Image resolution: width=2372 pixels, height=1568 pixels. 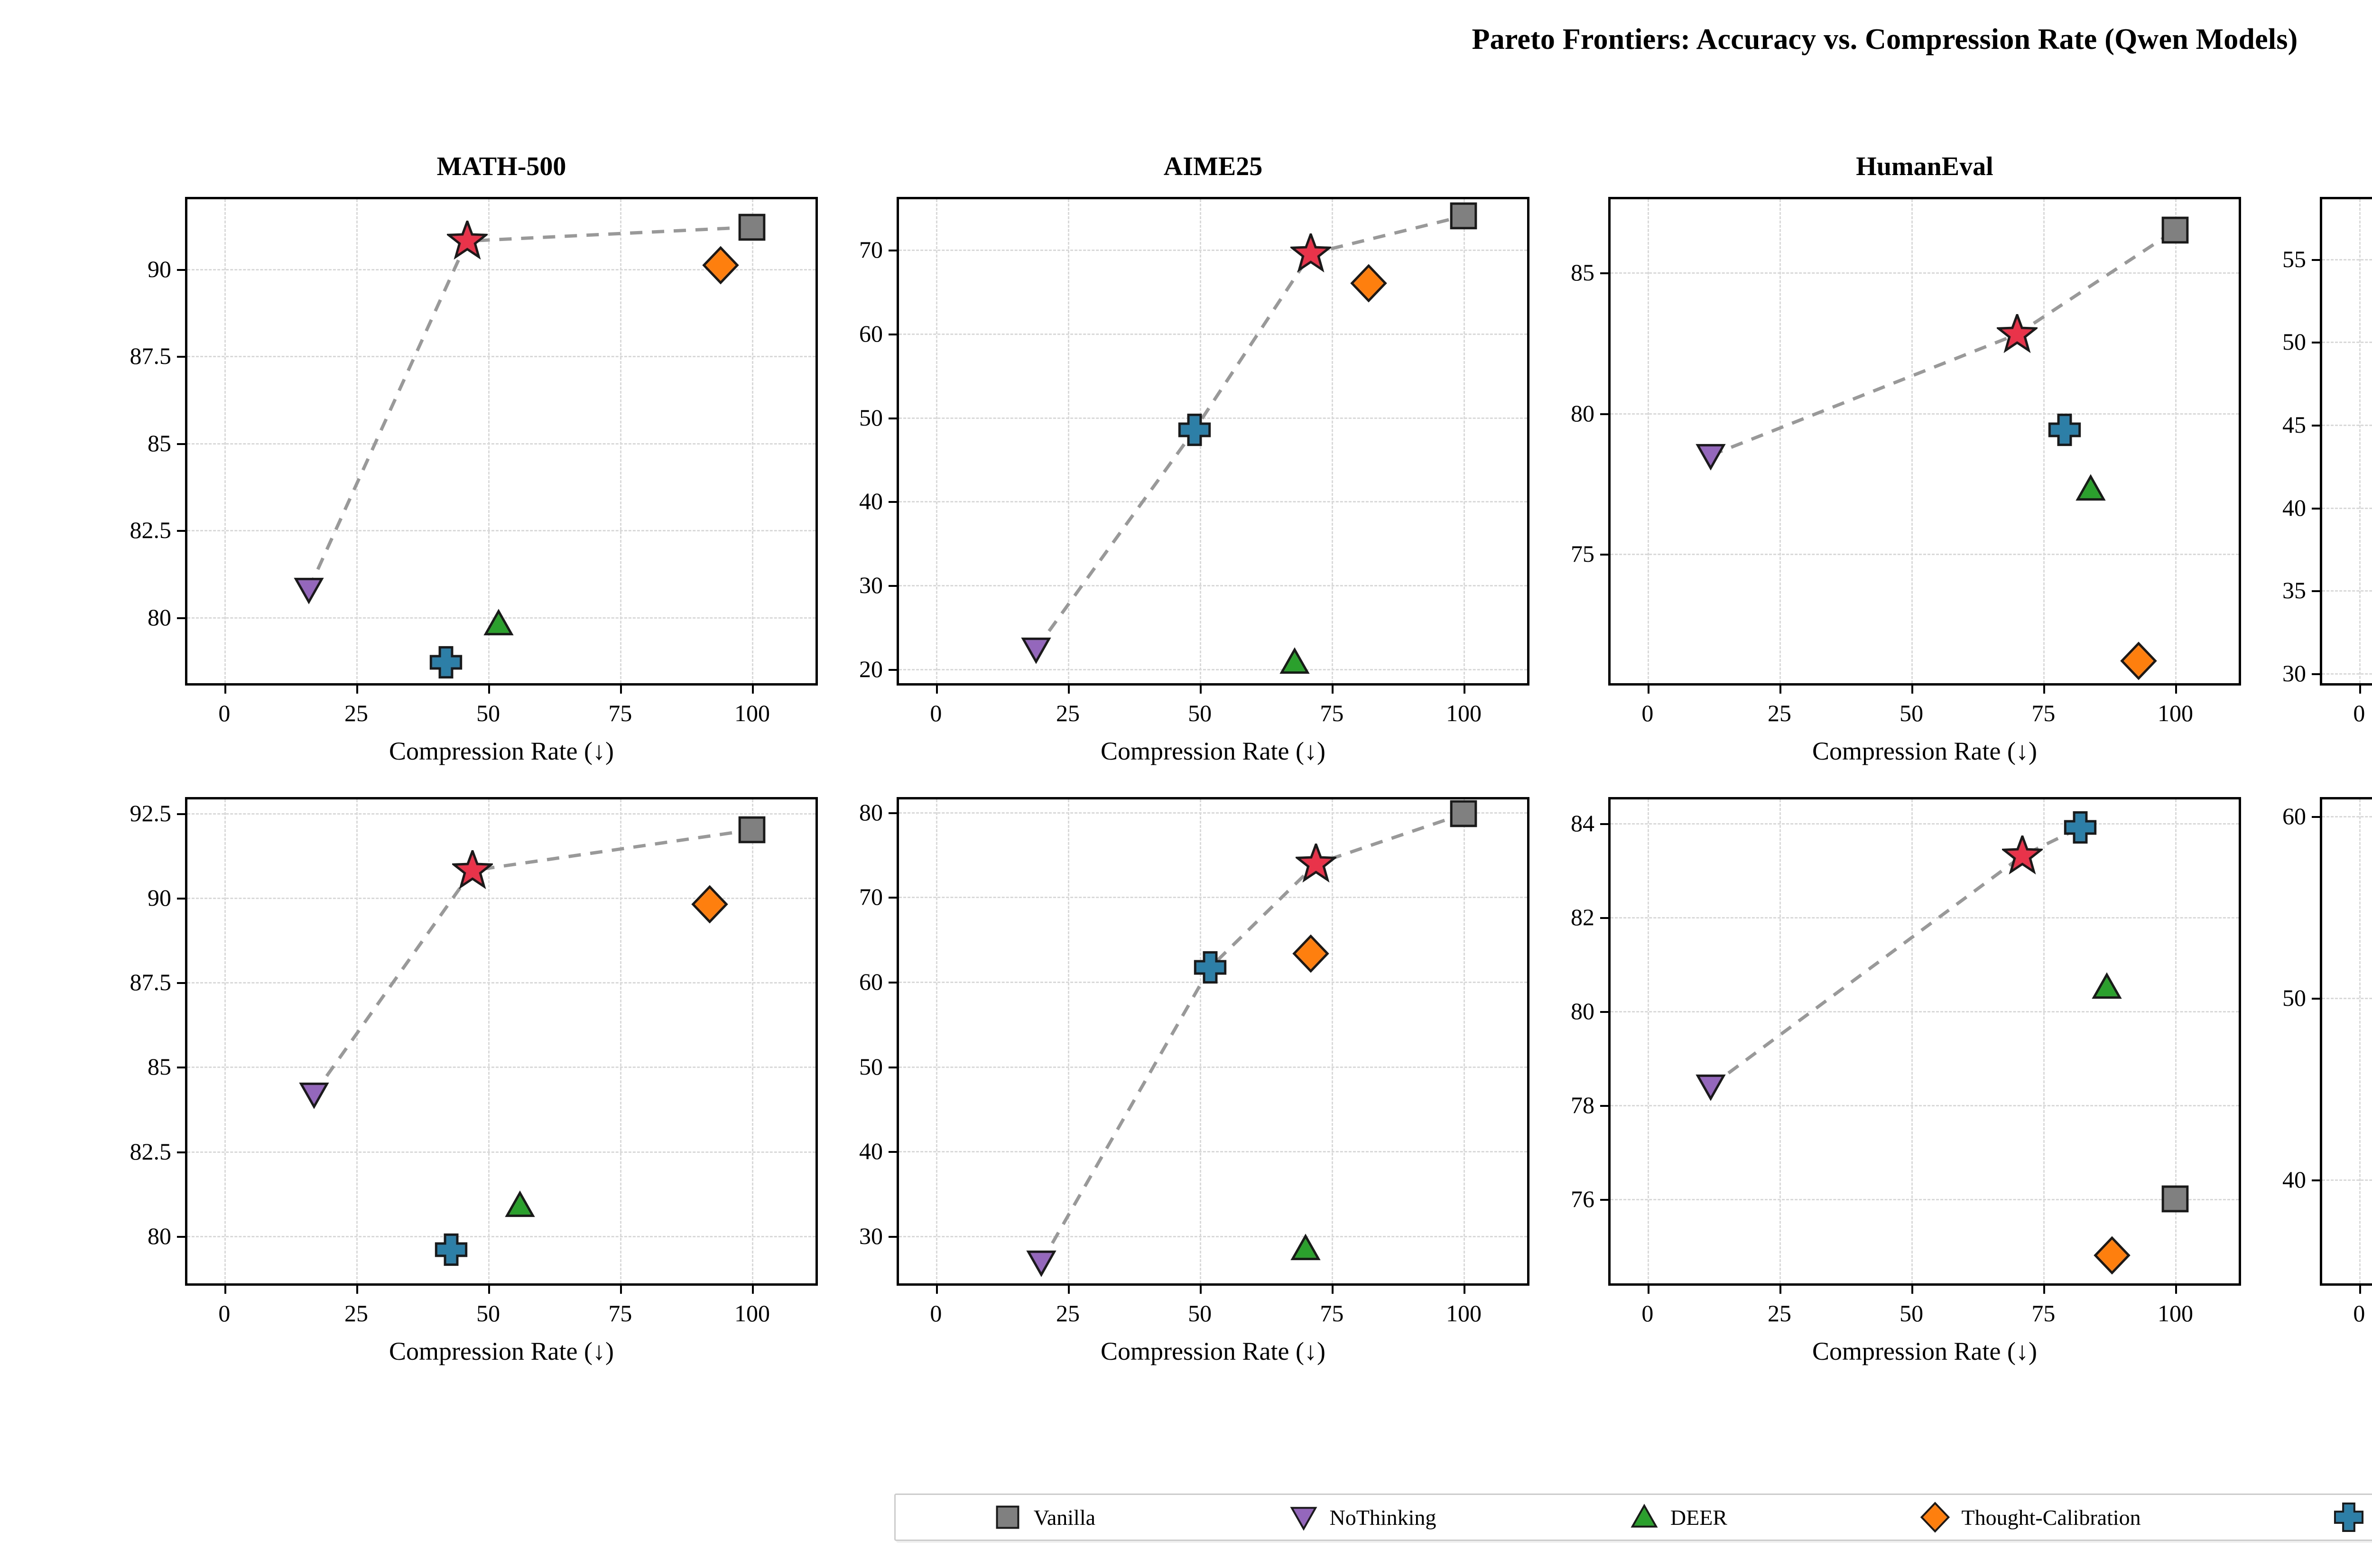 What do you see at coordinates (1644, 1517) in the screenshot?
I see `triangle-up-marker-icon` at bounding box center [1644, 1517].